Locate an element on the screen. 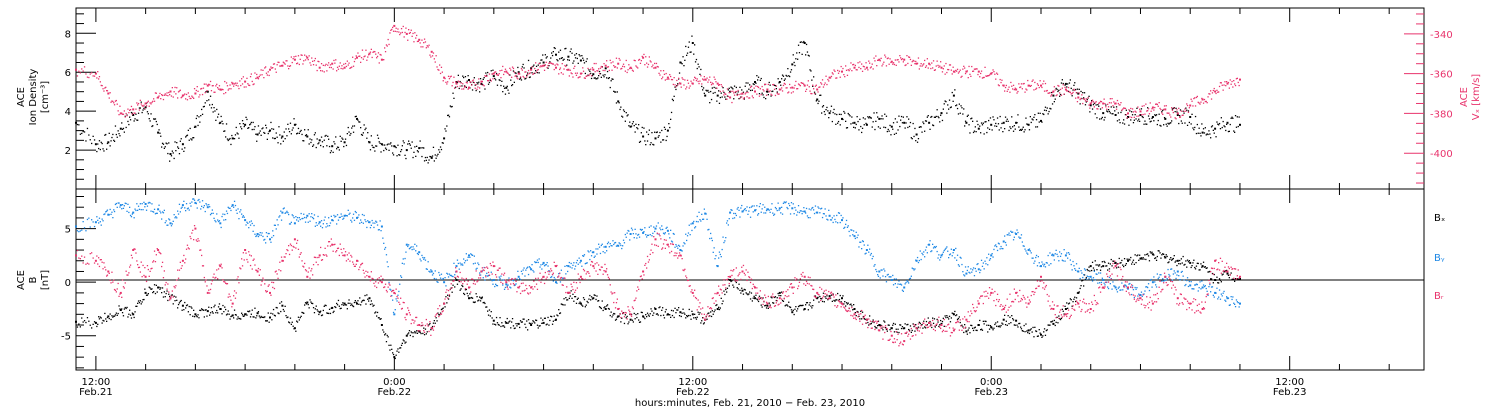 Image resolution: width=1500 pixels, height=410 pixels. bx-point is located at coordinates (469, 298).